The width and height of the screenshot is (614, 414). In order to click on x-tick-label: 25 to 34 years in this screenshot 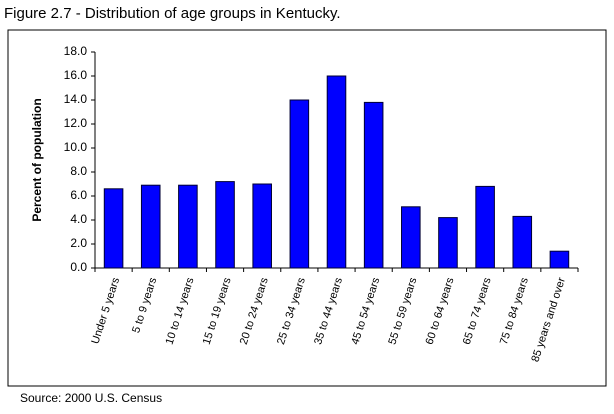, I will do `click(291, 311)`.